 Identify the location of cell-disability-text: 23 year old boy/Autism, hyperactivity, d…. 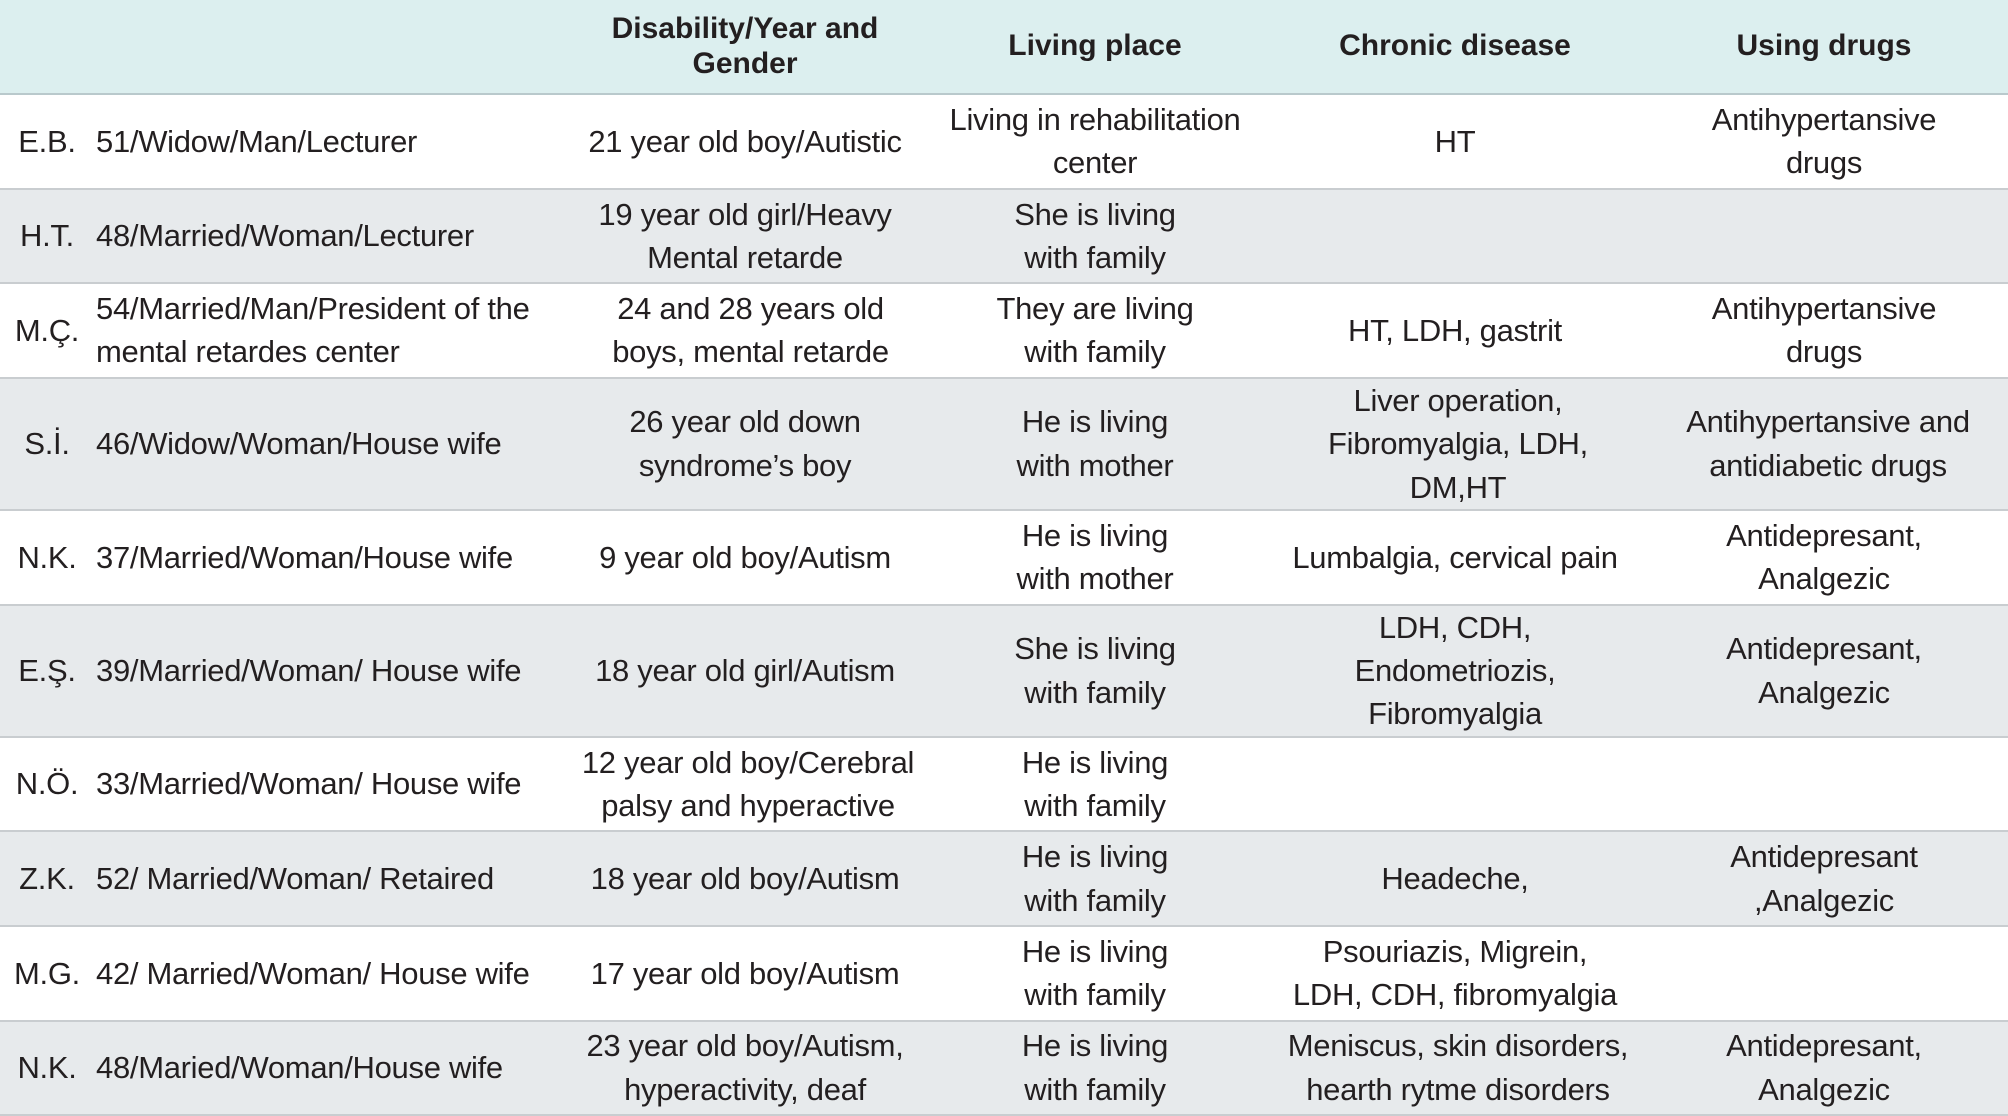
(745, 1067).